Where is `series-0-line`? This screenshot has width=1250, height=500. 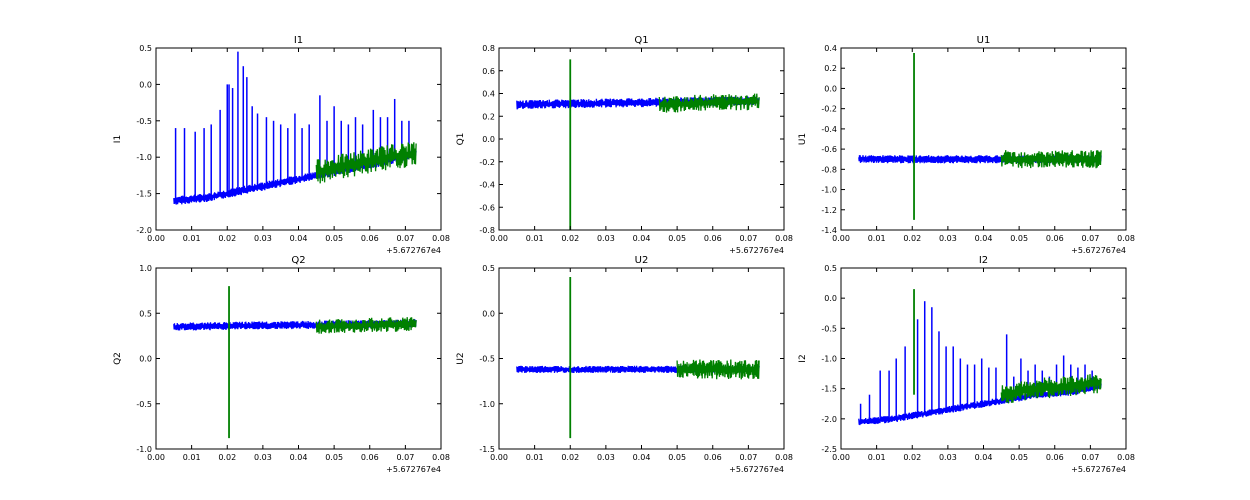 series-0-line is located at coordinates (980, 404).